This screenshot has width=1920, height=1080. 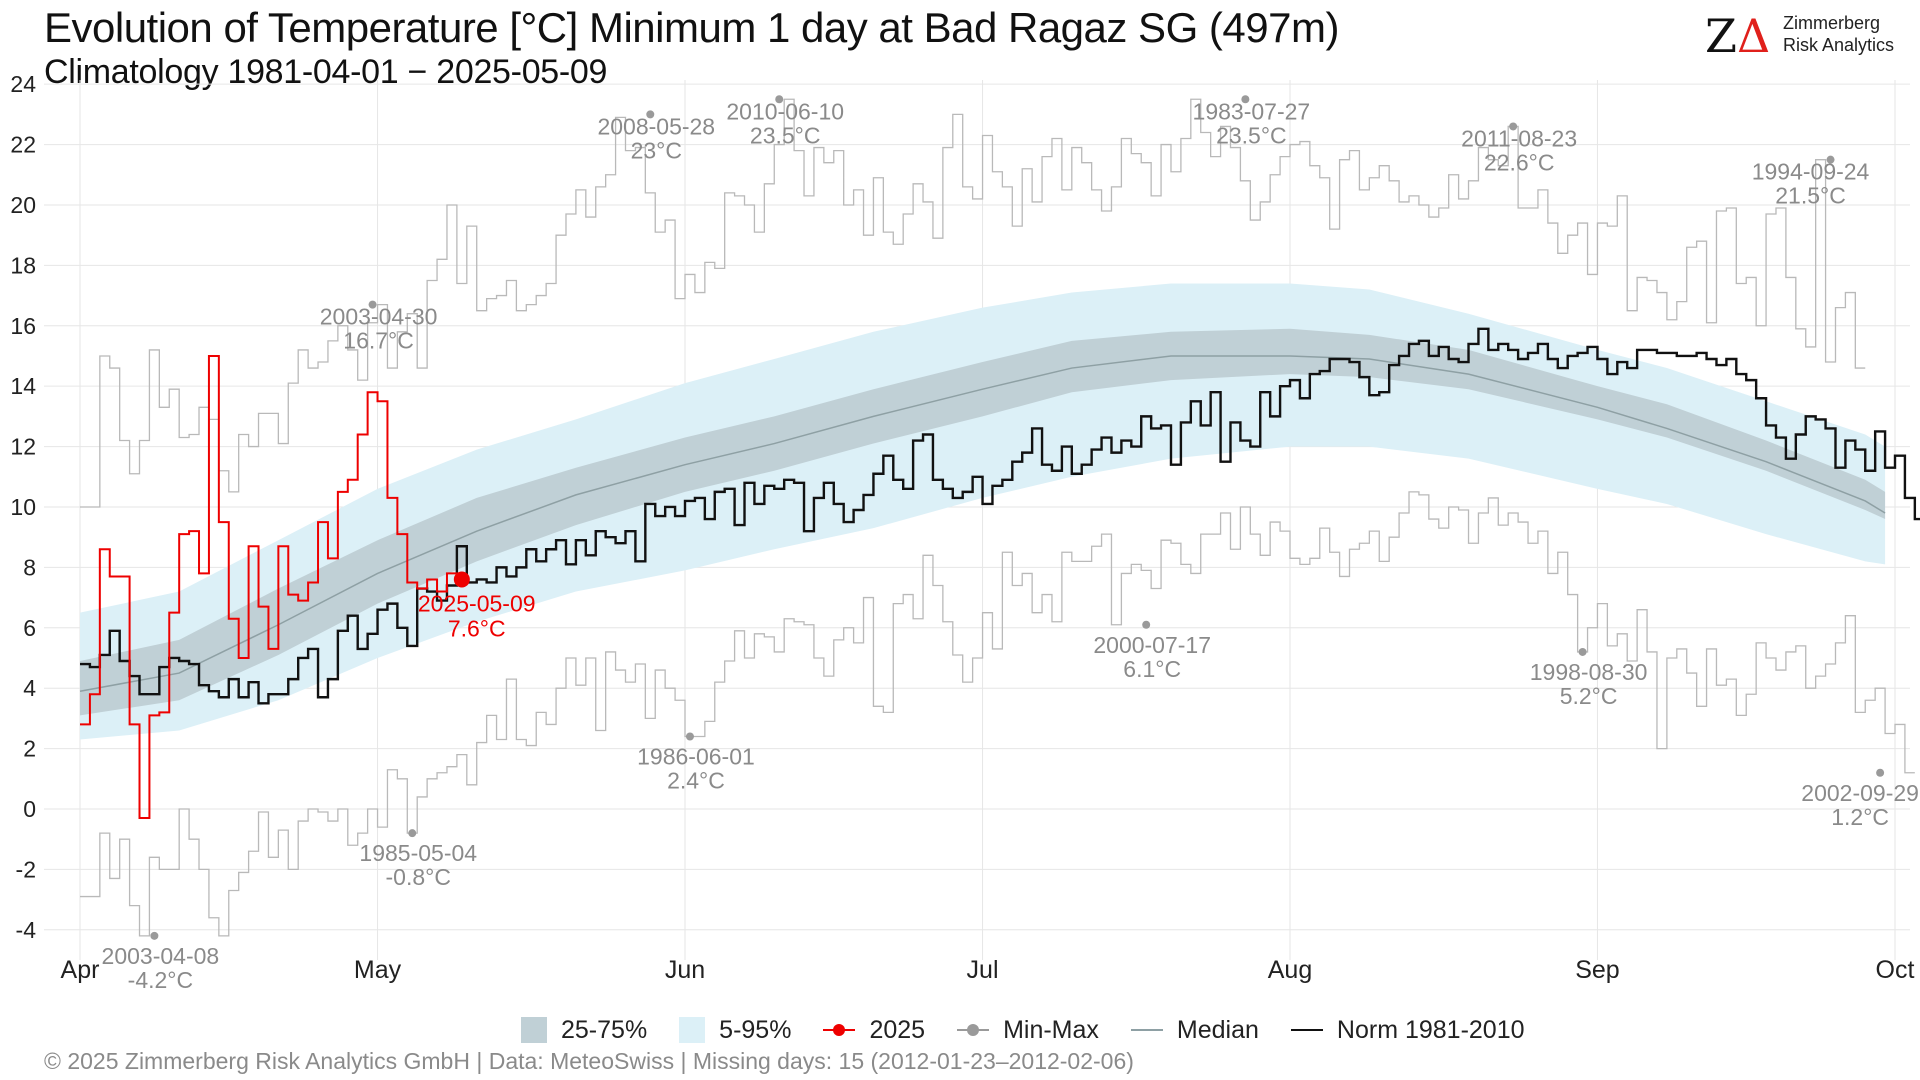 What do you see at coordinates (326, 72) in the screenshot?
I see `chart-subtitle: Climatology 1981-04-01 − 2025-05-09` at bounding box center [326, 72].